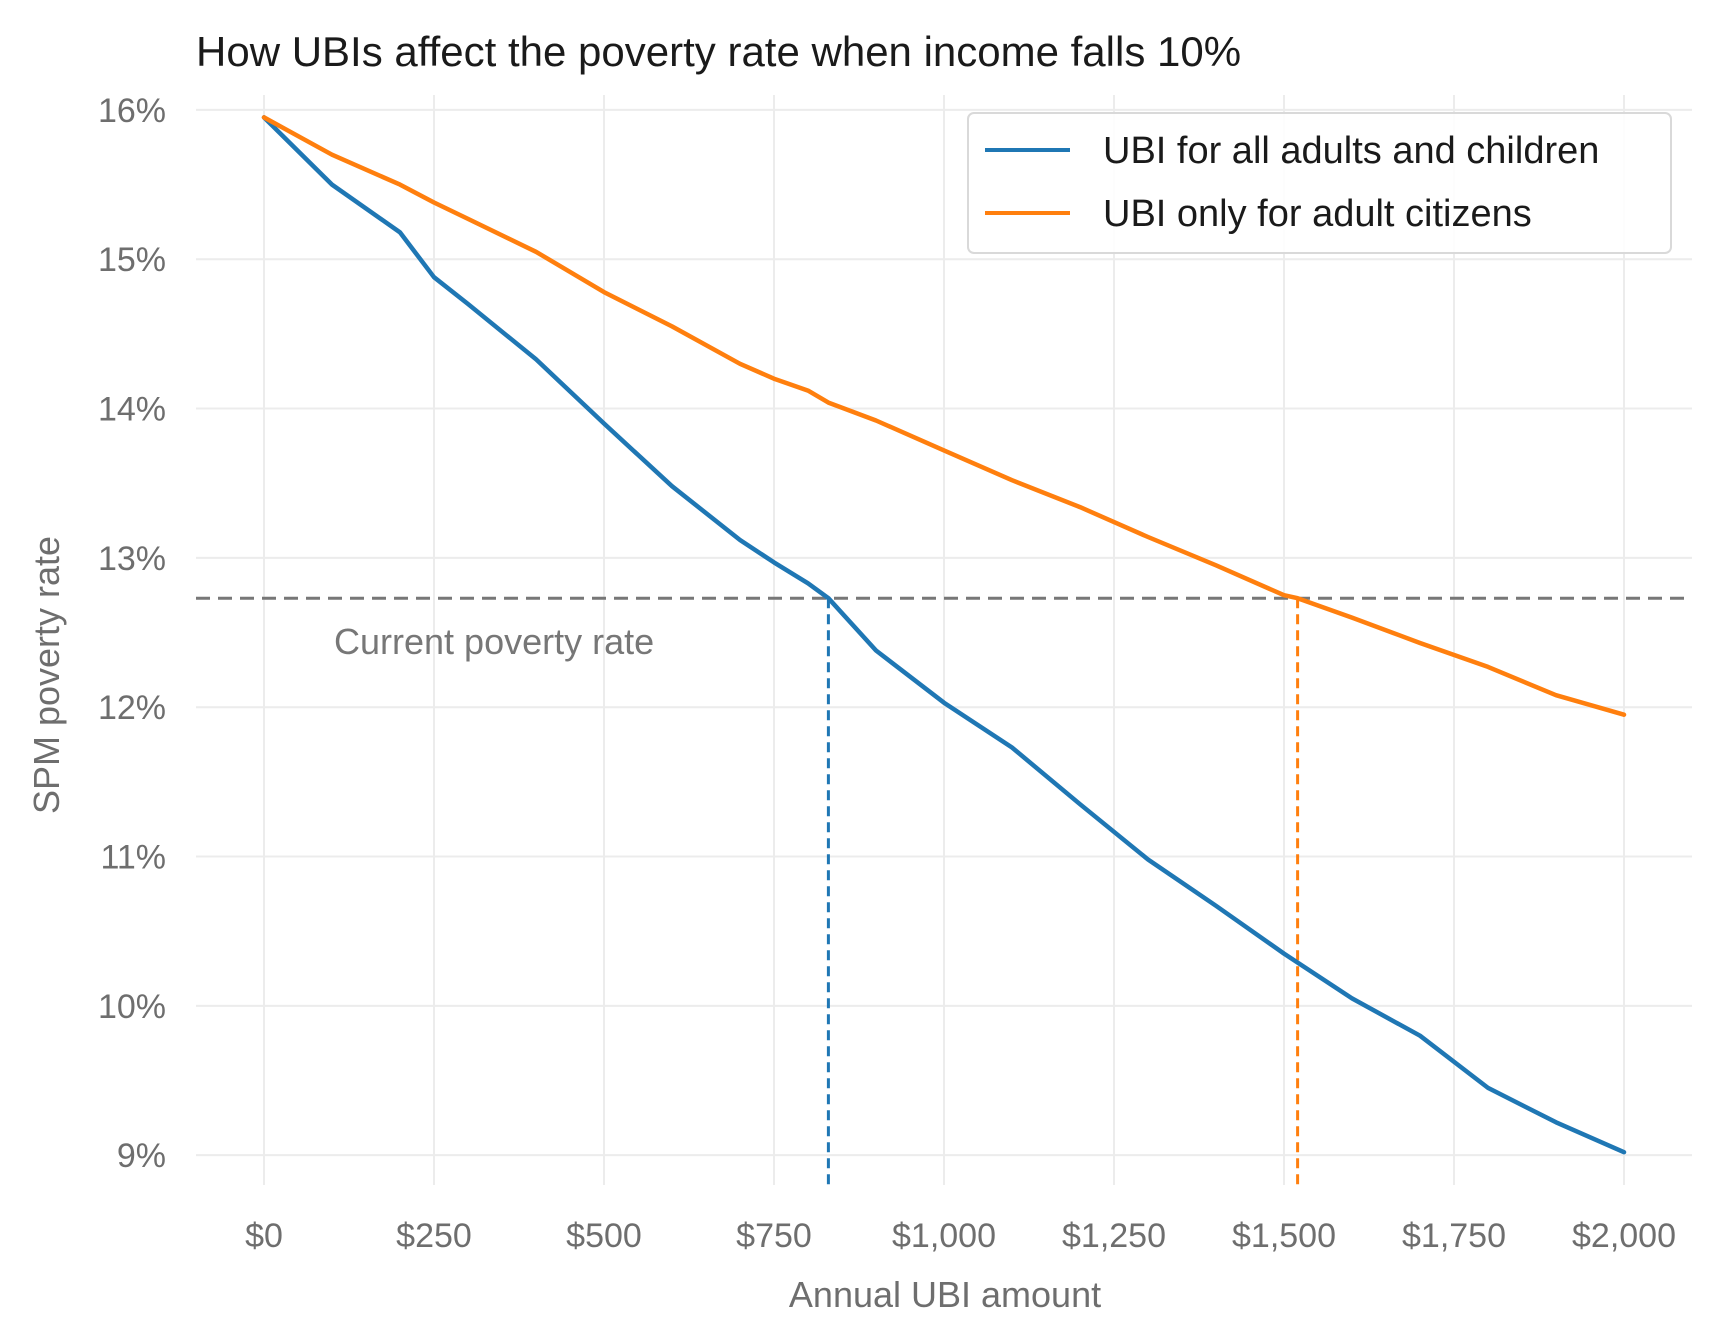  What do you see at coordinates (1317, 214) in the screenshot?
I see `legend-label-ubi-adult-citizens: UBI only for adult citizens` at bounding box center [1317, 214].